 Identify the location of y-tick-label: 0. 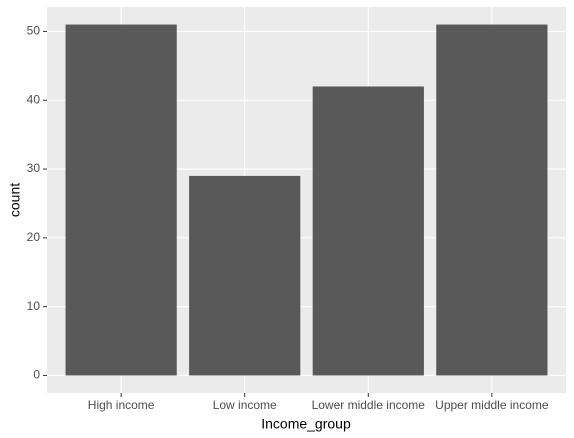
(36, 375).